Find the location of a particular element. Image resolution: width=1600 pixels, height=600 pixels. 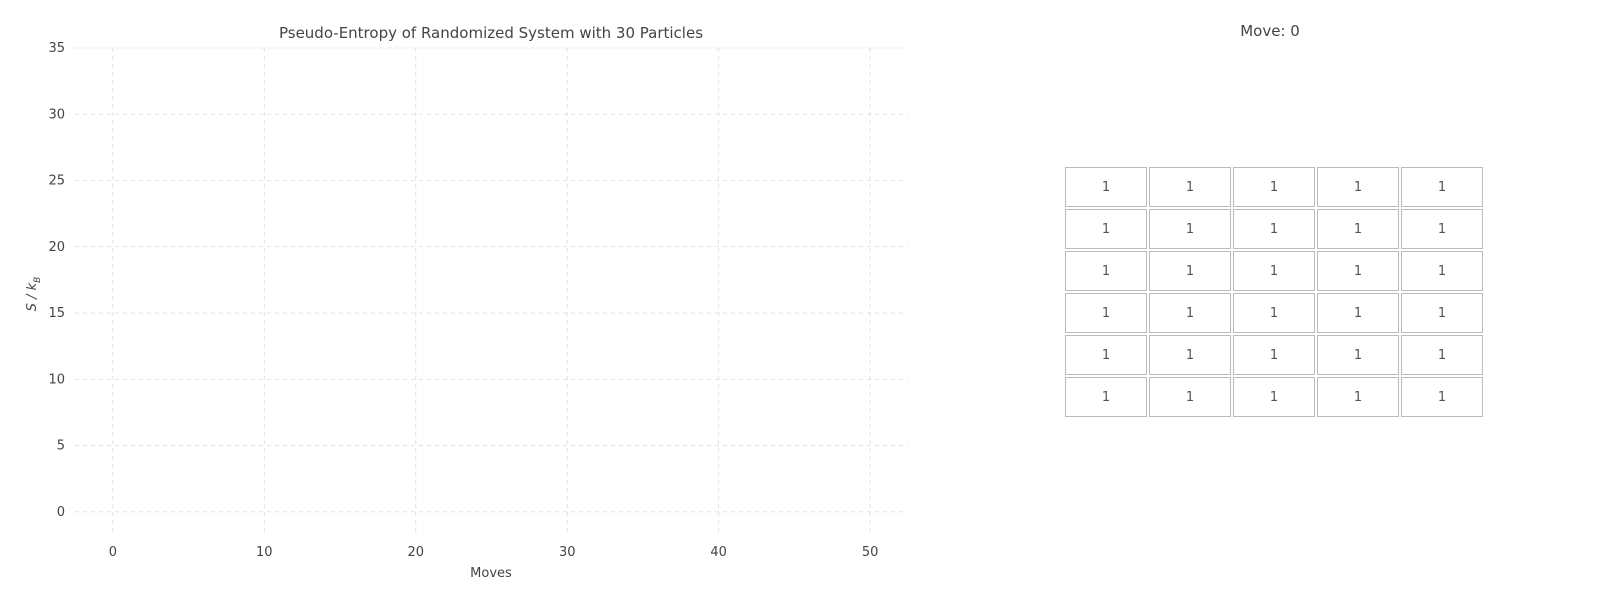

y-axis-label: S / kB is located at coordinates (34, 294).